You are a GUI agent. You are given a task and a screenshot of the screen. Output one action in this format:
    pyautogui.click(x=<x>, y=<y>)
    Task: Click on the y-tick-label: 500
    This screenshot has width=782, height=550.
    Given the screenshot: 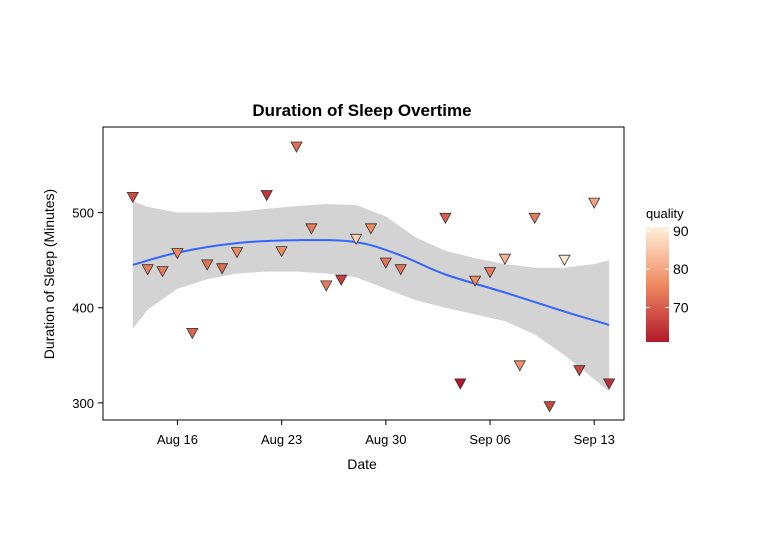 What is the action you would take?
    pyautogui.click(x=83, y=213)
    